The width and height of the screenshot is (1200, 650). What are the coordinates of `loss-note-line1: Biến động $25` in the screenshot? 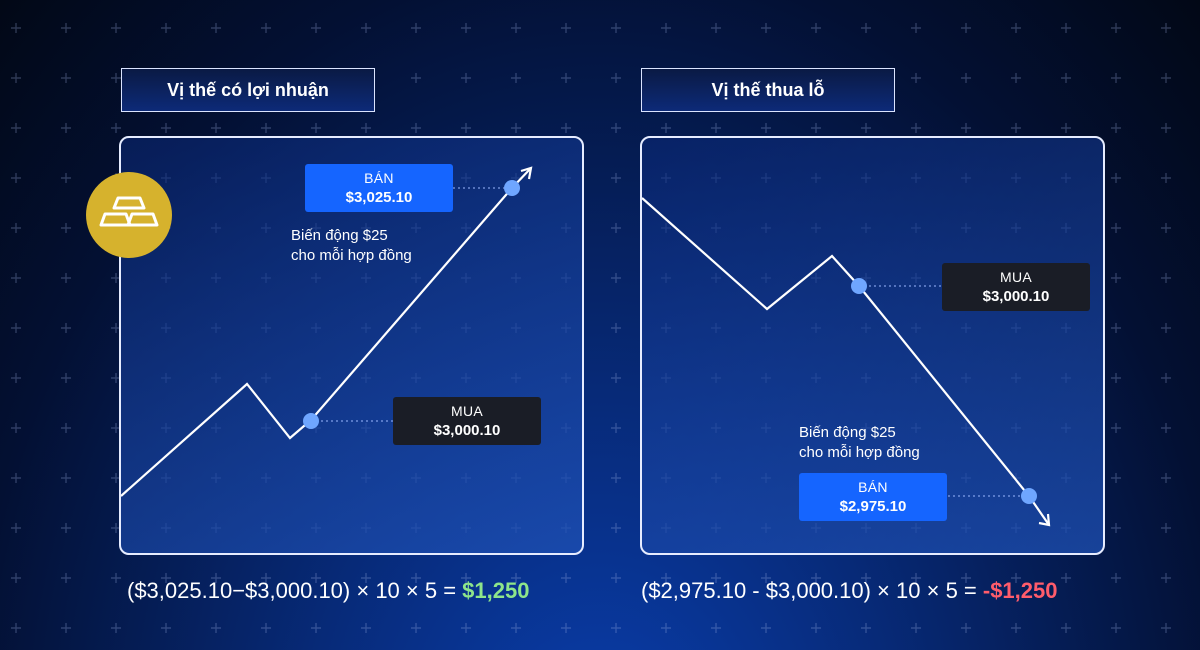 It's located at (847, 432).